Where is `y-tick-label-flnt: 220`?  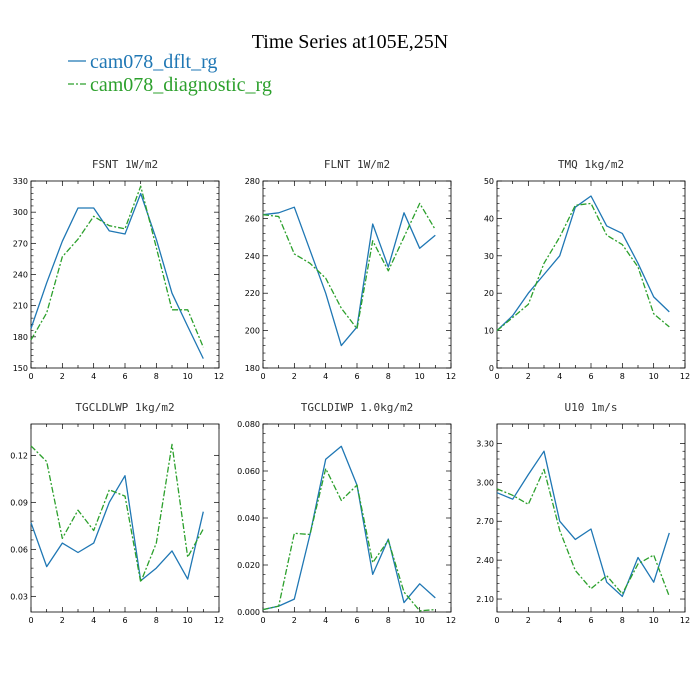
y-tick-label-flnt: 220 is located at coordinates (252, 293).